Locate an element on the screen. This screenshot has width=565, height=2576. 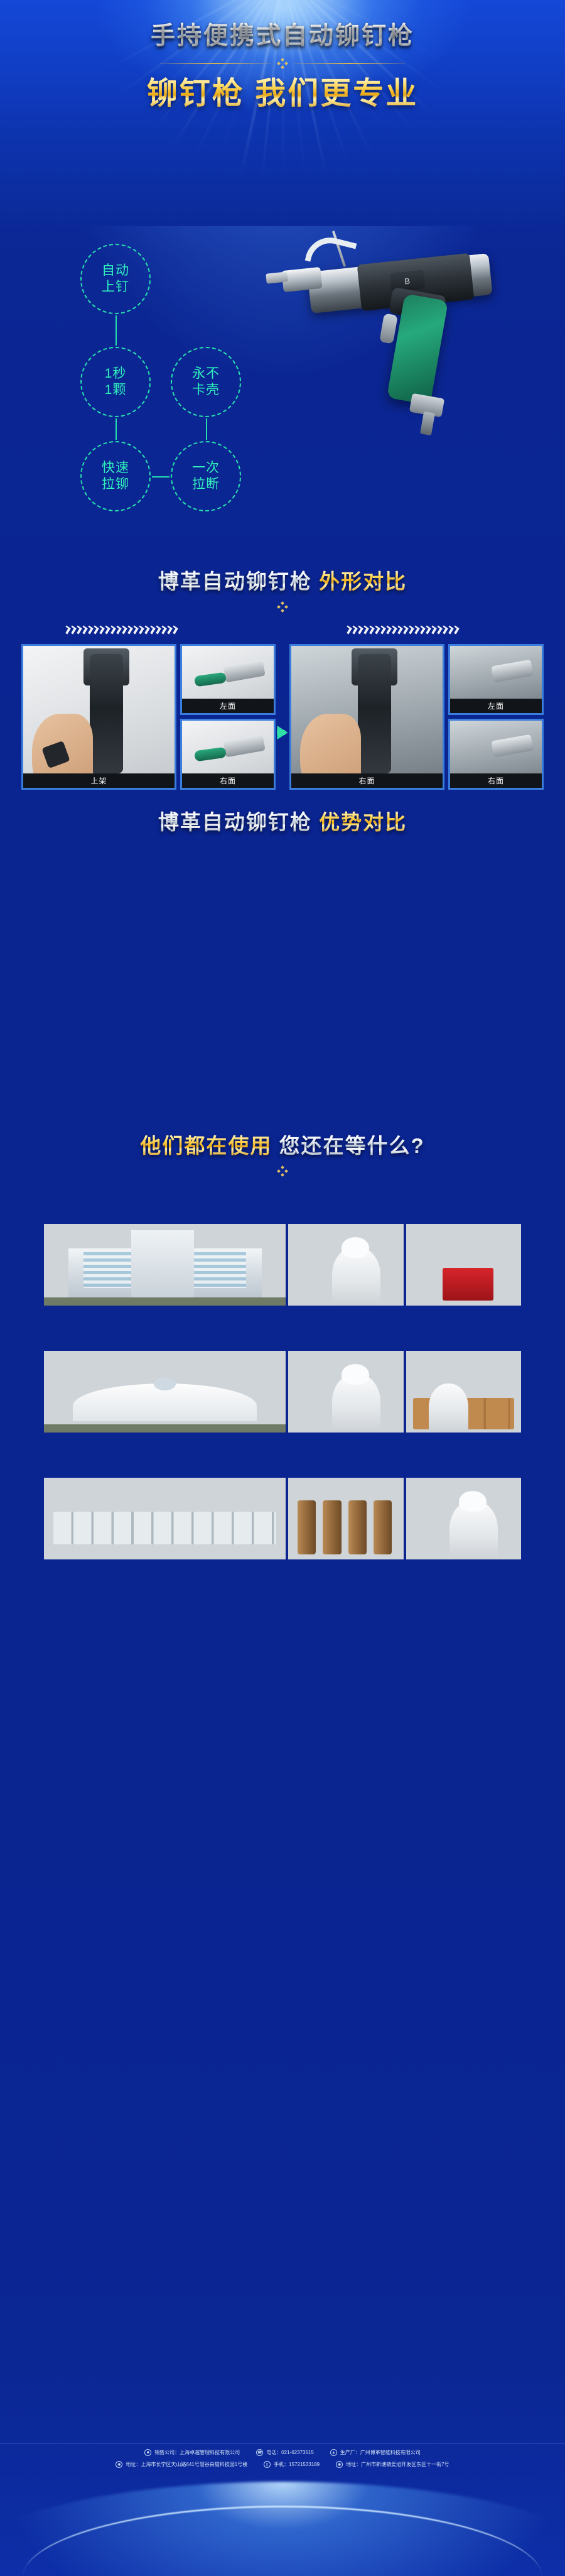
boge-side-photo-left: 左面 is located at coordinates (228, 679).